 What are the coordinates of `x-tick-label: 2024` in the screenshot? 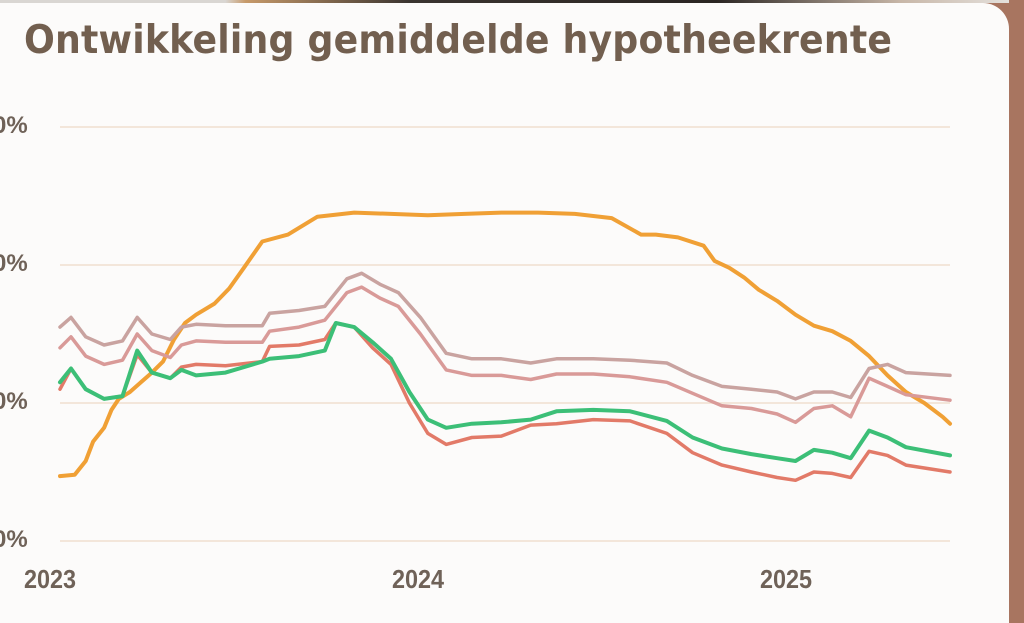 It's located at (417, 579).